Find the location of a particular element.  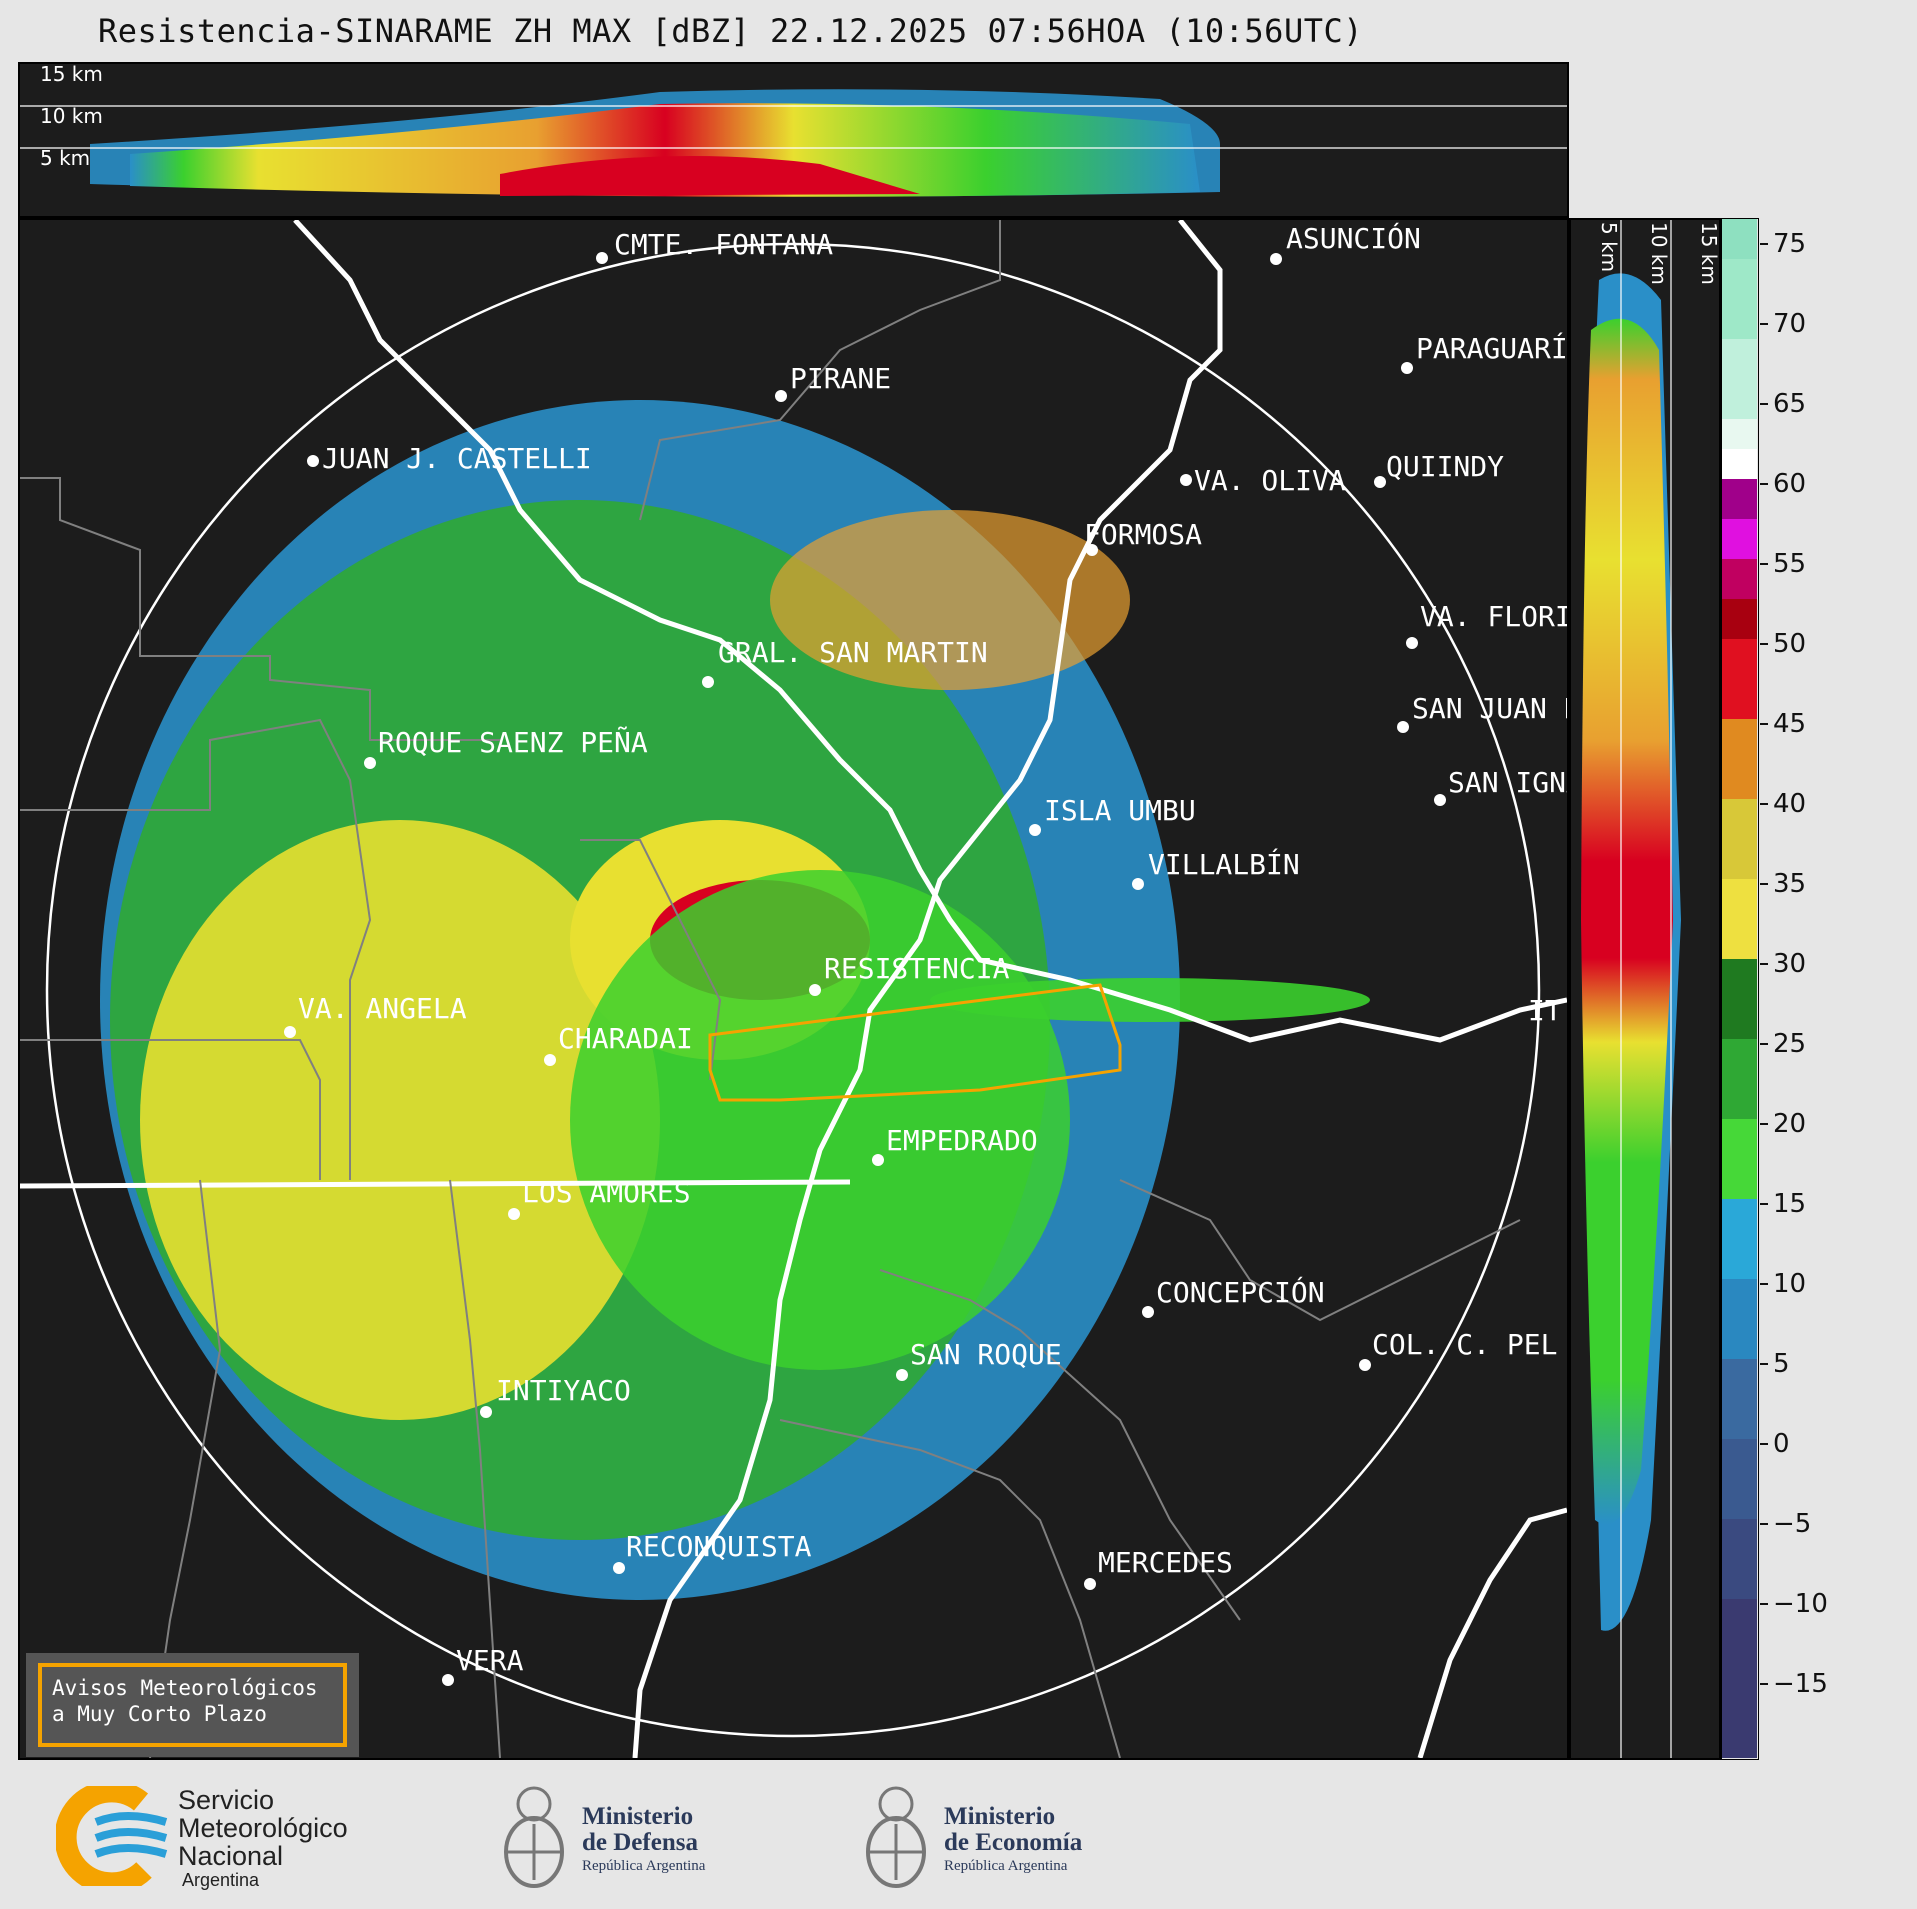

coat-of-arms-icon is located at coordinates (896, 1837).